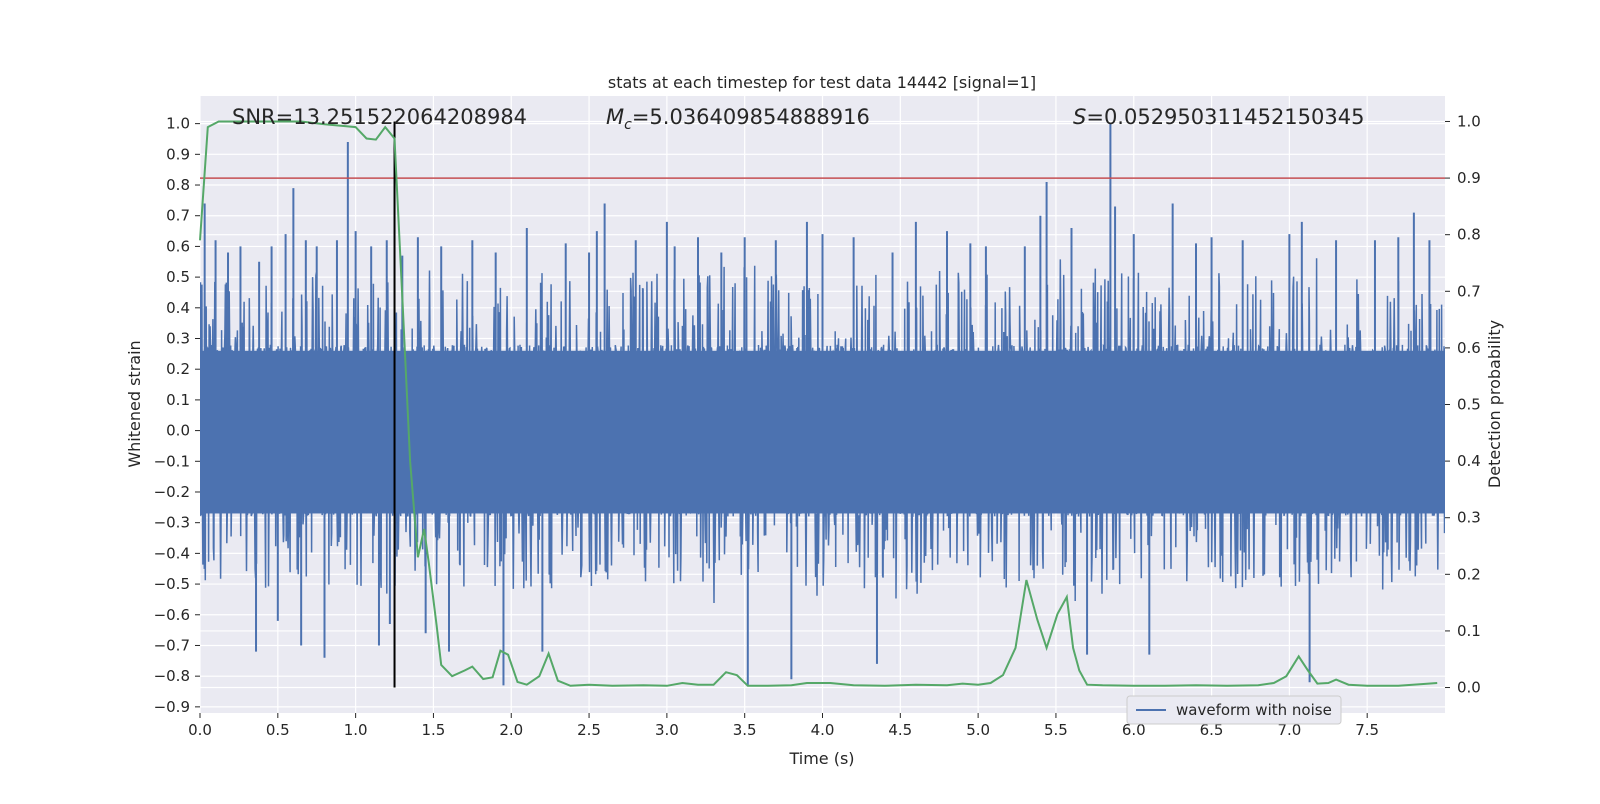  Describe the element at coordinates (1469, 291) in the screenshot. I see `y2-tick-label: 0.7` at that location.